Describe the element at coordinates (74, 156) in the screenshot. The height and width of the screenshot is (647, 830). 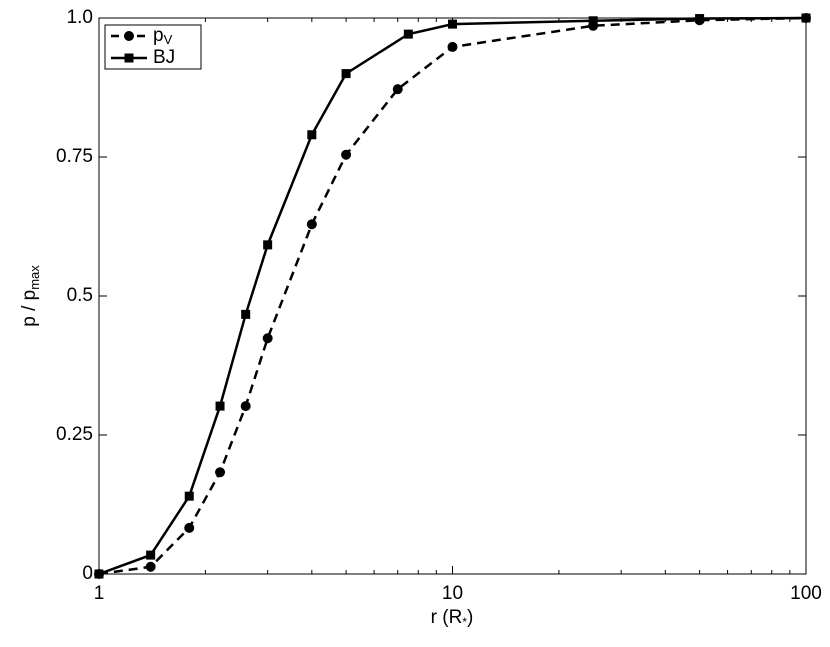
I see `y-tick-label: 0.75` at that location.